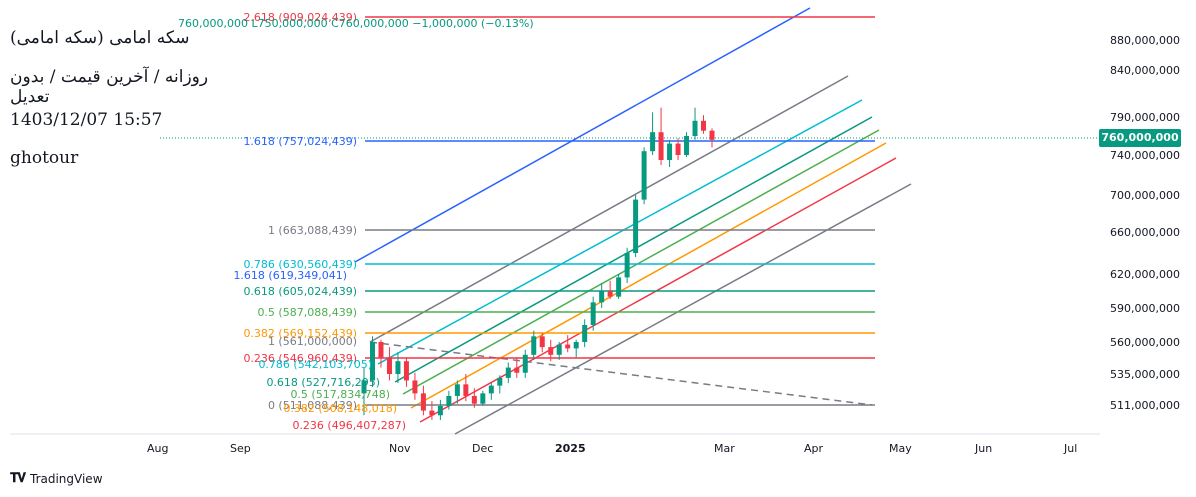  Describe the element at coordinates (86, 120) in the screenshot. I see `chart-datetime: 1403/12/07 15:57` at that location.